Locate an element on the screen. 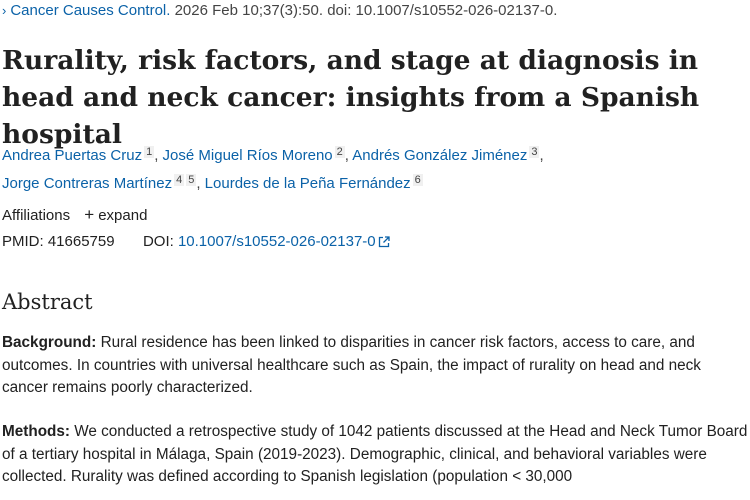 The image size is (750, 500). author-link: Andrea Puertas Cruz is located at coordinates (72, 155).